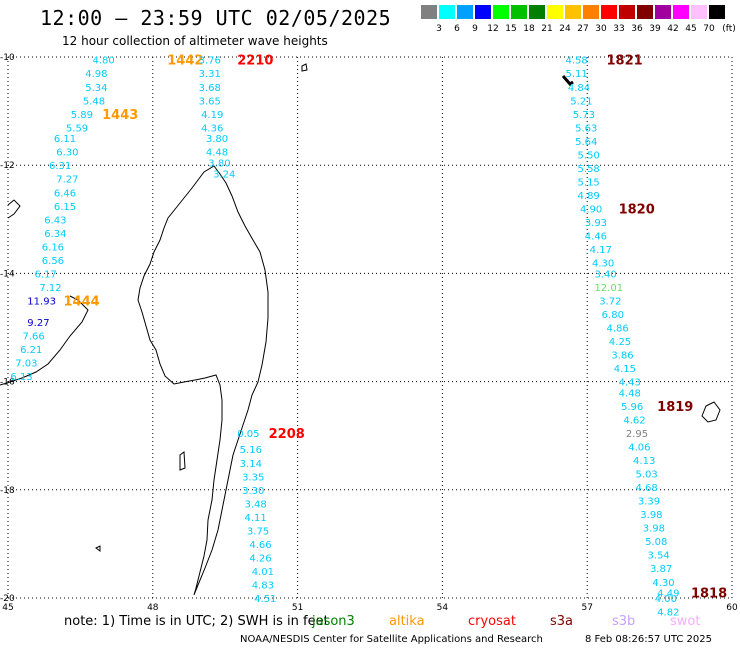  What do you see at coordinates (120, 115) in the screenshot?
I see `pass-time-label: 1443` at bounding box center [120, 115].